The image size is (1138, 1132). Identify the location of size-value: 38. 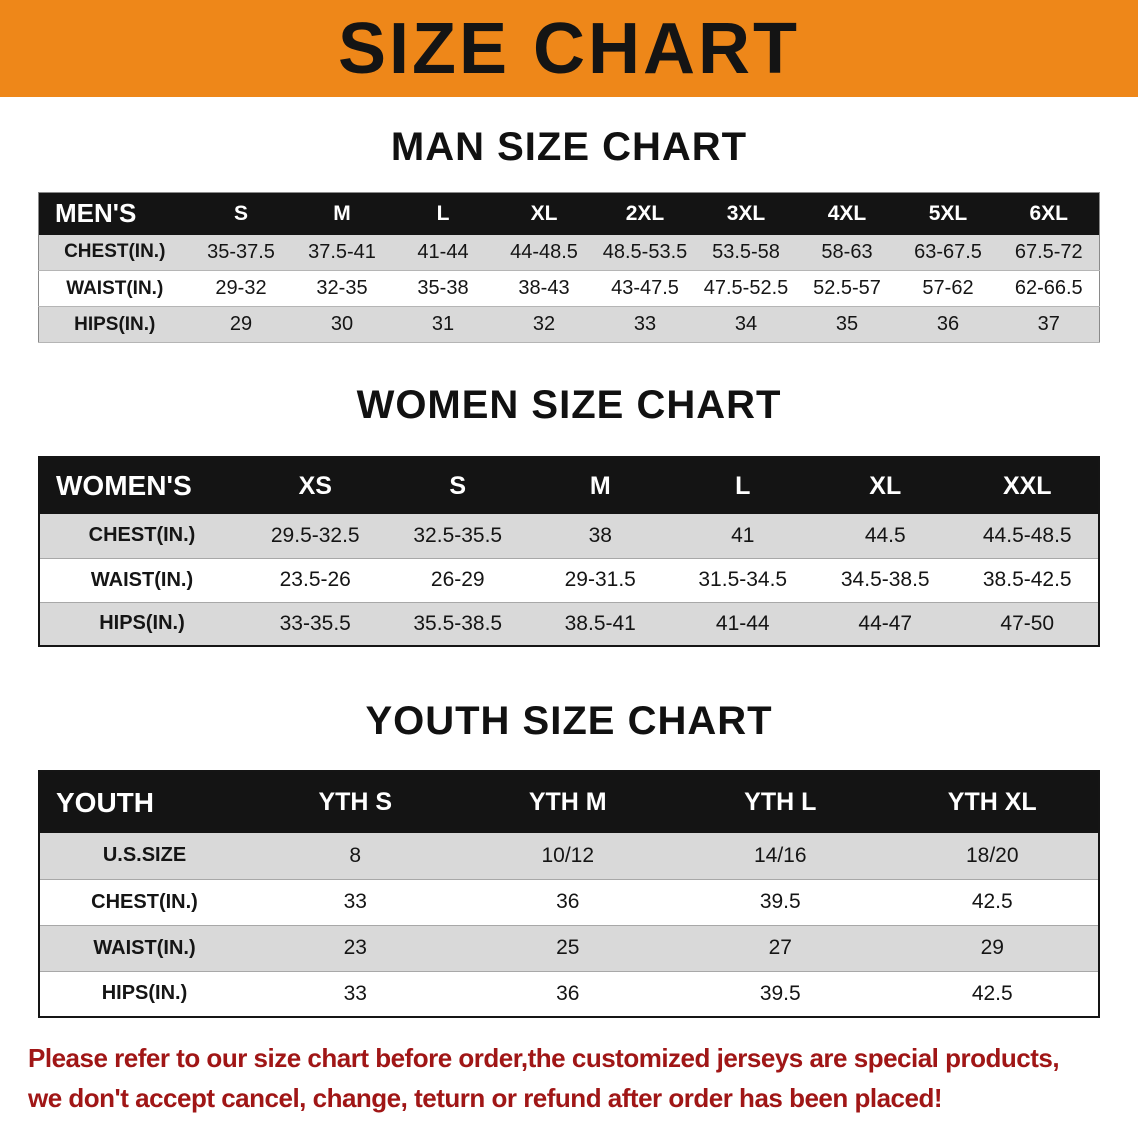
(600, 536).